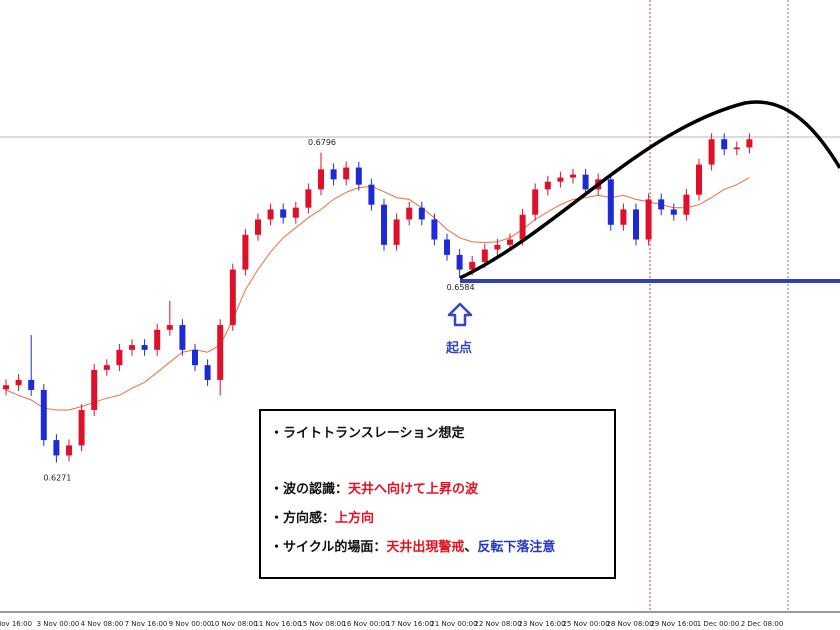  What do you see at coordinates (328, 547) in the screenshot?
I see `annotation-text: ・サイクル的場面：` at bounding box center [328, 547].